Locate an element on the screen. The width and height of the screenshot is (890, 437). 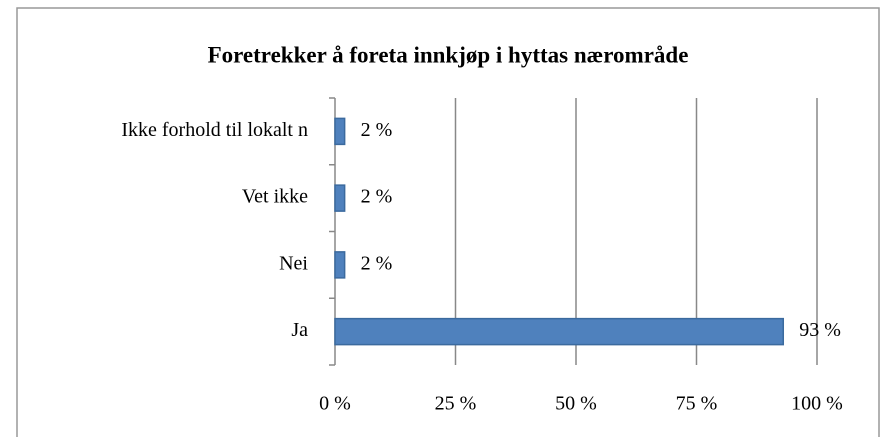
x-tick-label: 0 % is located at coordinates (335, 404).